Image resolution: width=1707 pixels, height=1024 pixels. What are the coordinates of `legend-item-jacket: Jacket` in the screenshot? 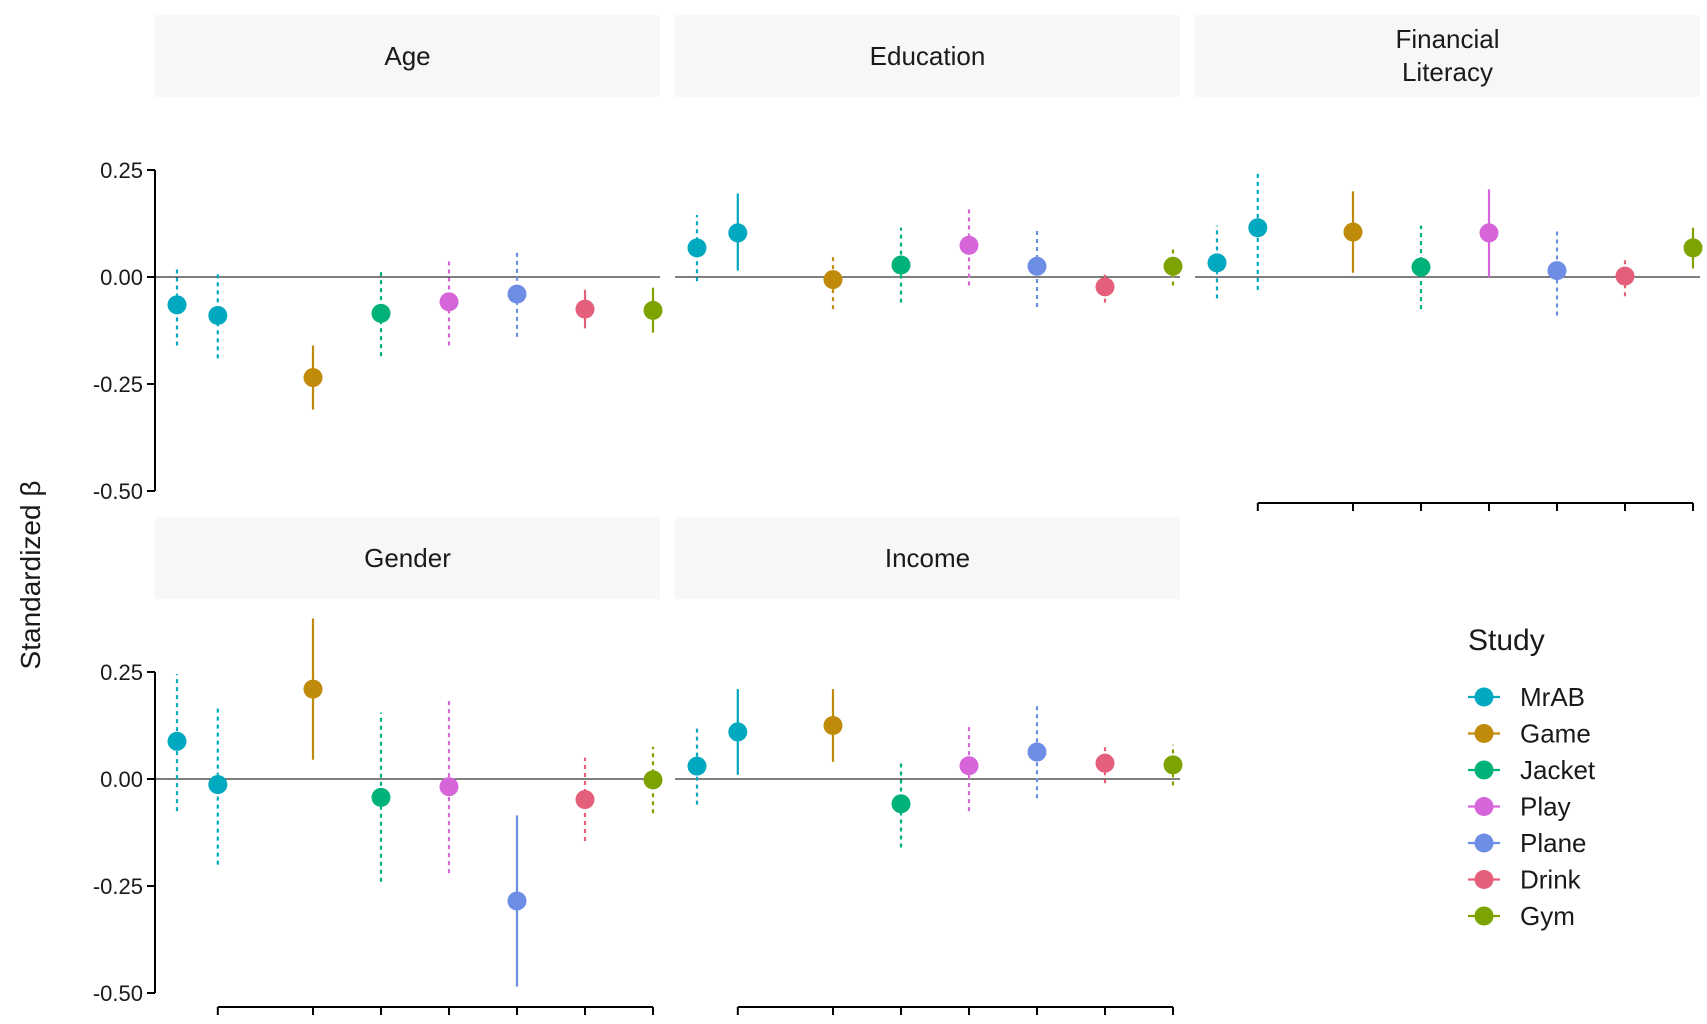 It's located at (1532, 770).